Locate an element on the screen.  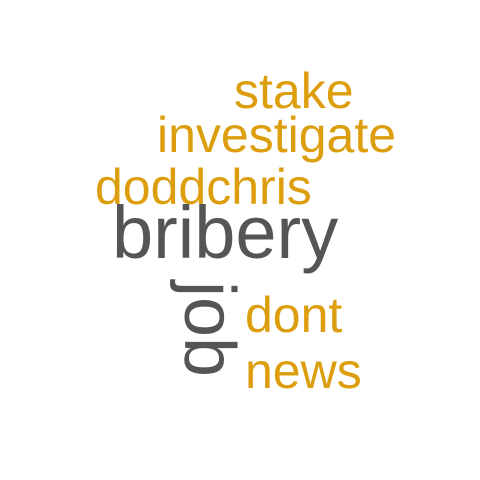
word-stake: stake is located at coordinates (294, 91).